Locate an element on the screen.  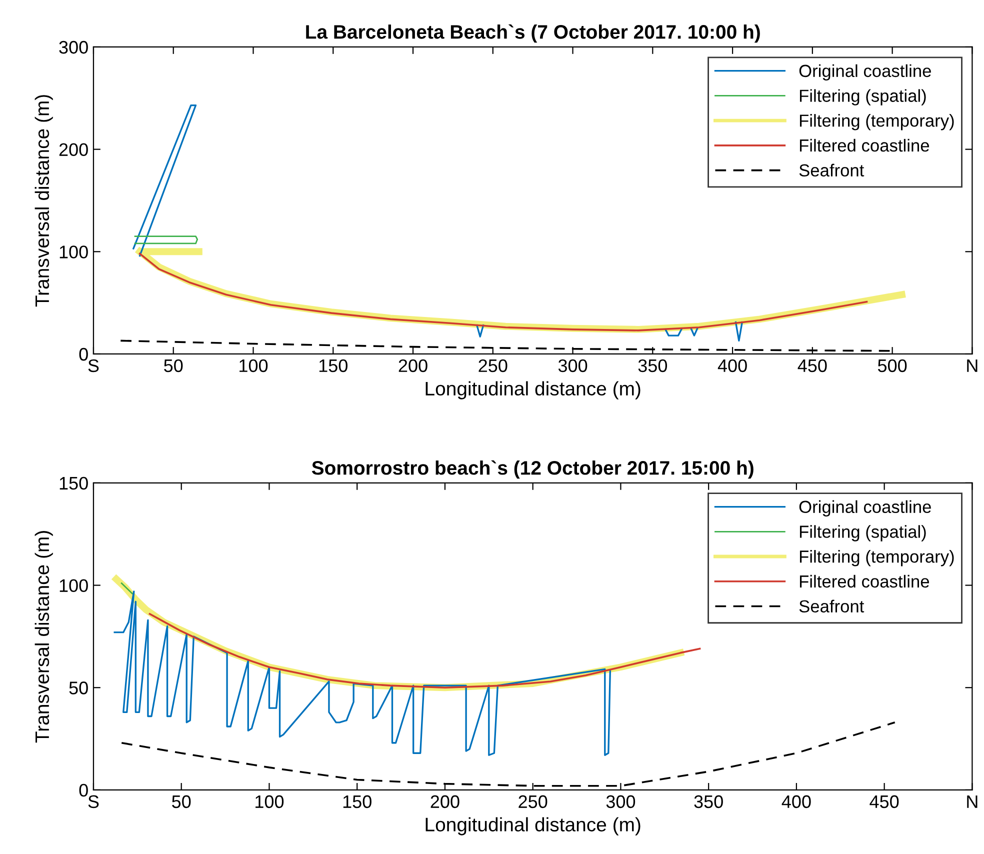
chart-title: La Barceloneta Beach`s (7 October 2017. 10:00 h) is located at coordinates (533, 33).